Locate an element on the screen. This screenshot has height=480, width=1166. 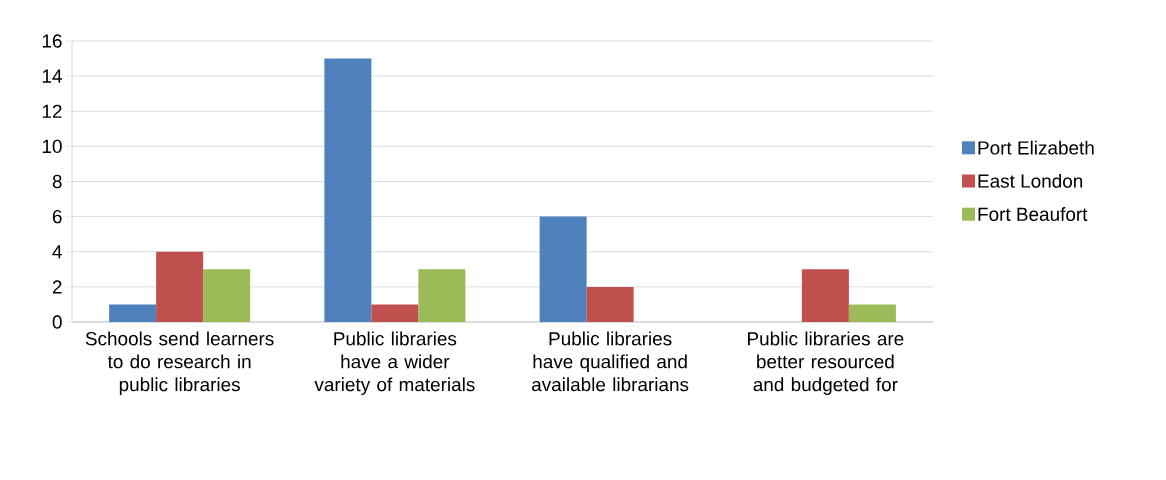
y-tick-label: 6 is located at coordinates (57, 216).